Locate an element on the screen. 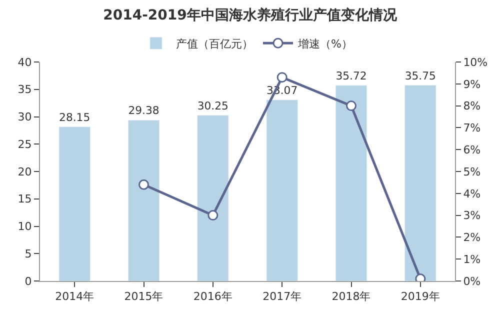 Image resolution: width=500 pixels, height=315 pixels. data-label: 29.38 is located at coordinates (144, 111).